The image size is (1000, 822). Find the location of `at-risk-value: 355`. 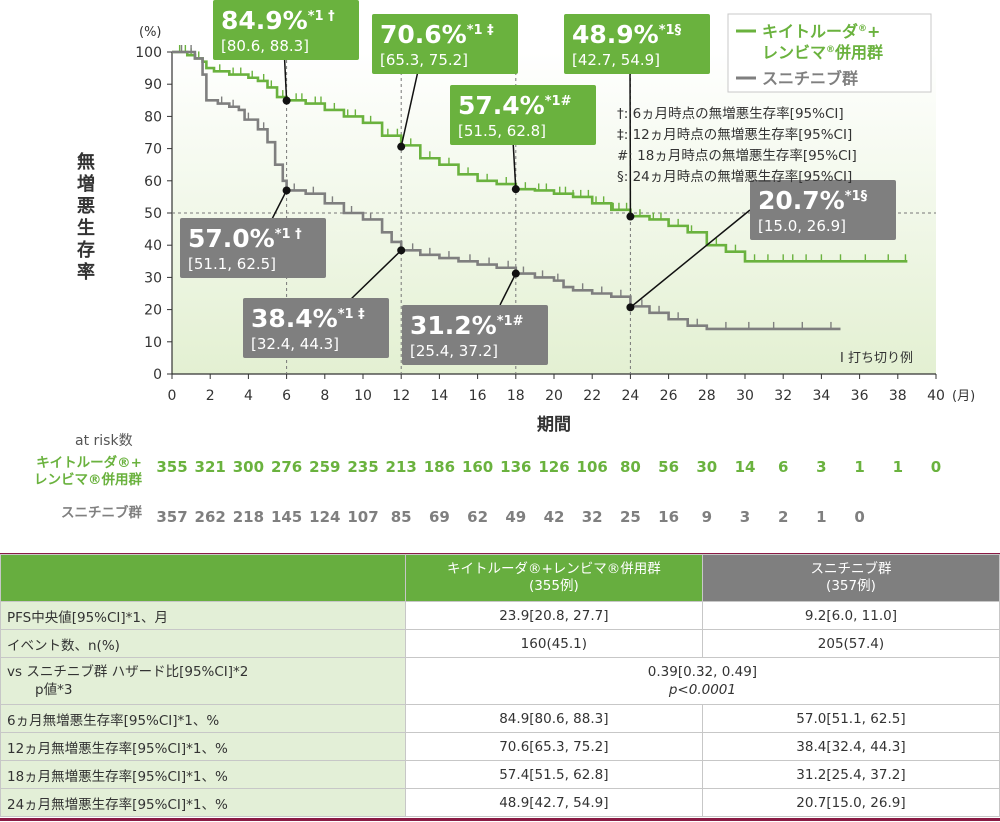

at-risk-value: 355 is located at coordinates (172, 467).